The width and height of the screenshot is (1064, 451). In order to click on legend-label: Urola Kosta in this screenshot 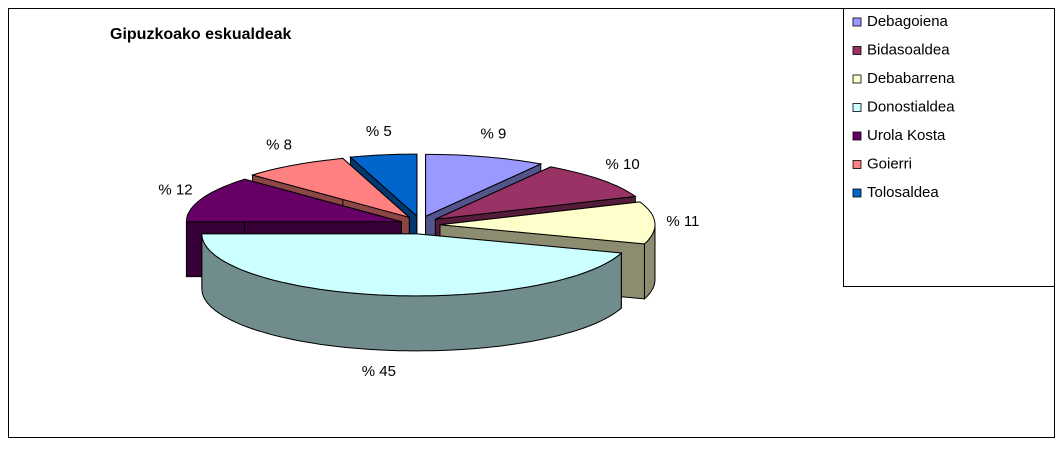, I will do `click(906, 135)`.